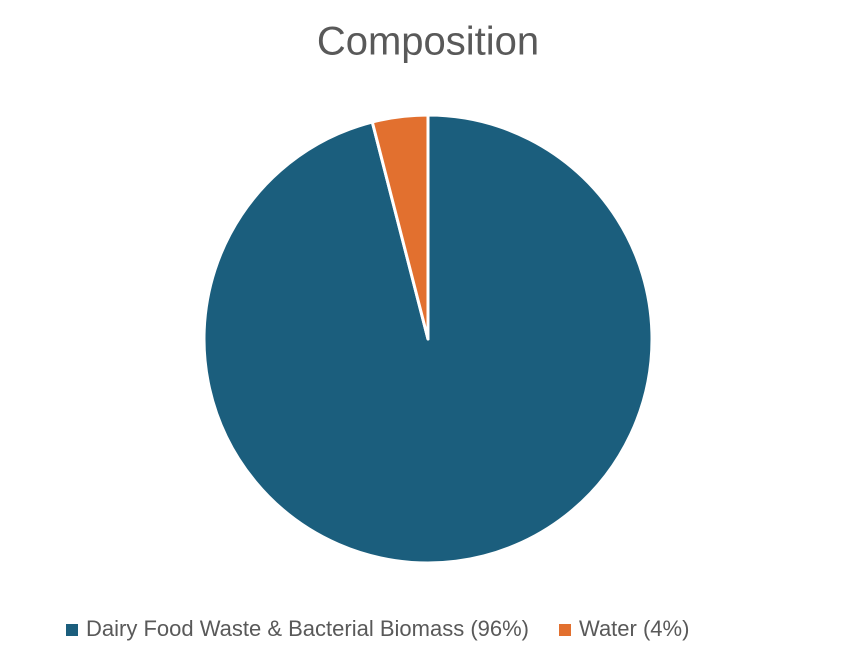 The width and height of the screenshot is (850, 663). I want to click on legend-label: Water (4%), so click(634, 628).